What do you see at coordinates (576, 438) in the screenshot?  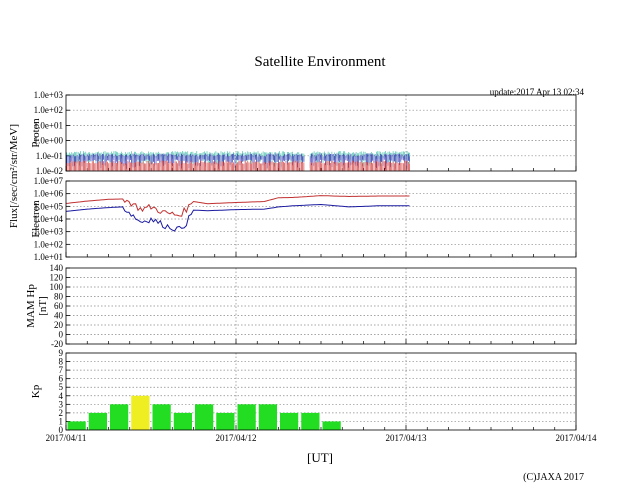 I see `x-tick-label: 2017/04/14` at bounding box center [576, 438].